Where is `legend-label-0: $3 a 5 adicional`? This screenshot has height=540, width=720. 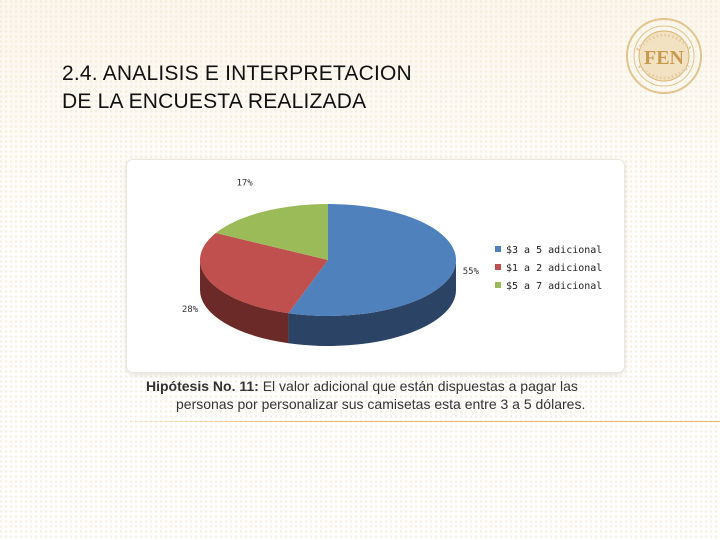 legend-label-0: $3 a 5 adicional is located at coordinates (554, 250).